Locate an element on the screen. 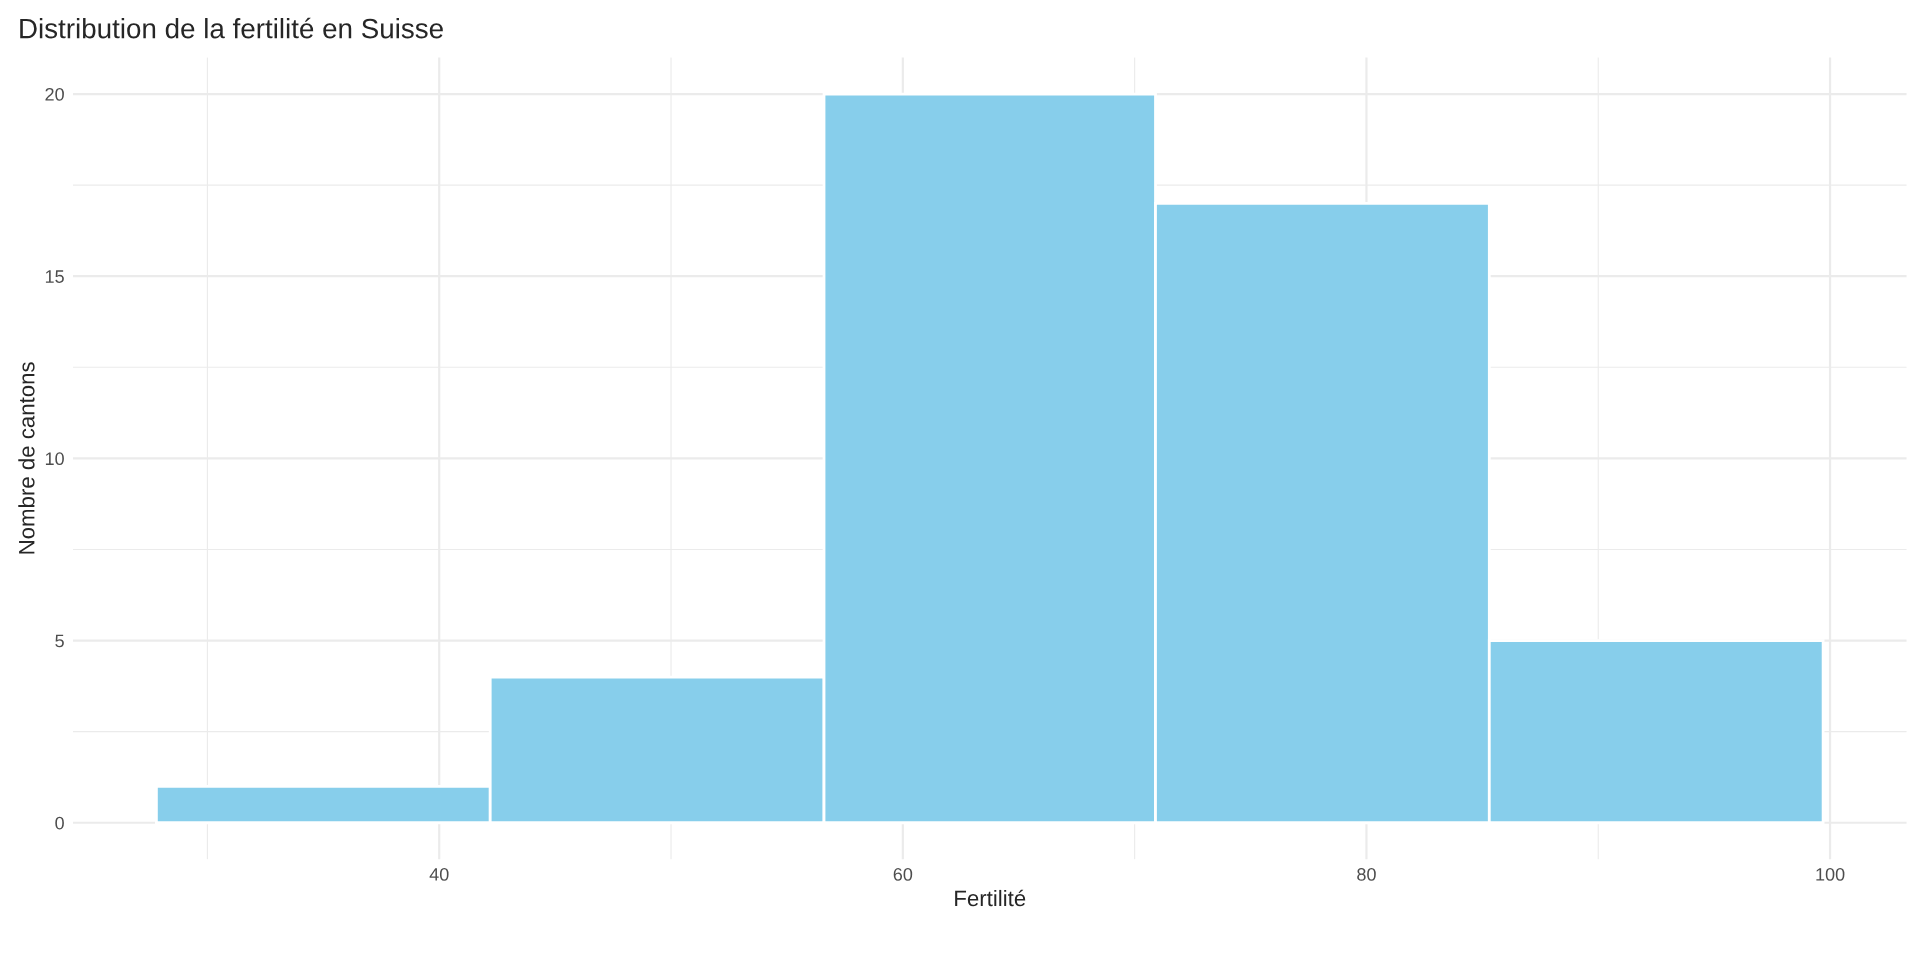  y-tick-label: 20 is located at coordinates (54, 94).